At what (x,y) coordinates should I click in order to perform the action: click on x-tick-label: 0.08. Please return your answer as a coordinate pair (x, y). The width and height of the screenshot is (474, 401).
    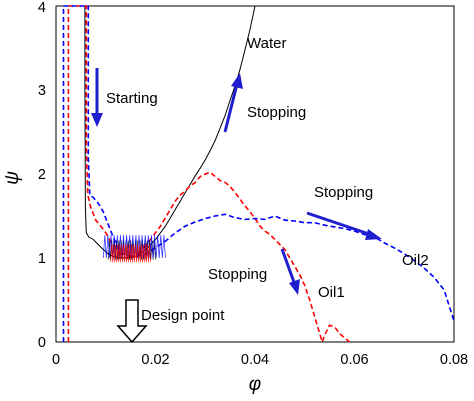
    Looking at the image, I should click on (454, 360).